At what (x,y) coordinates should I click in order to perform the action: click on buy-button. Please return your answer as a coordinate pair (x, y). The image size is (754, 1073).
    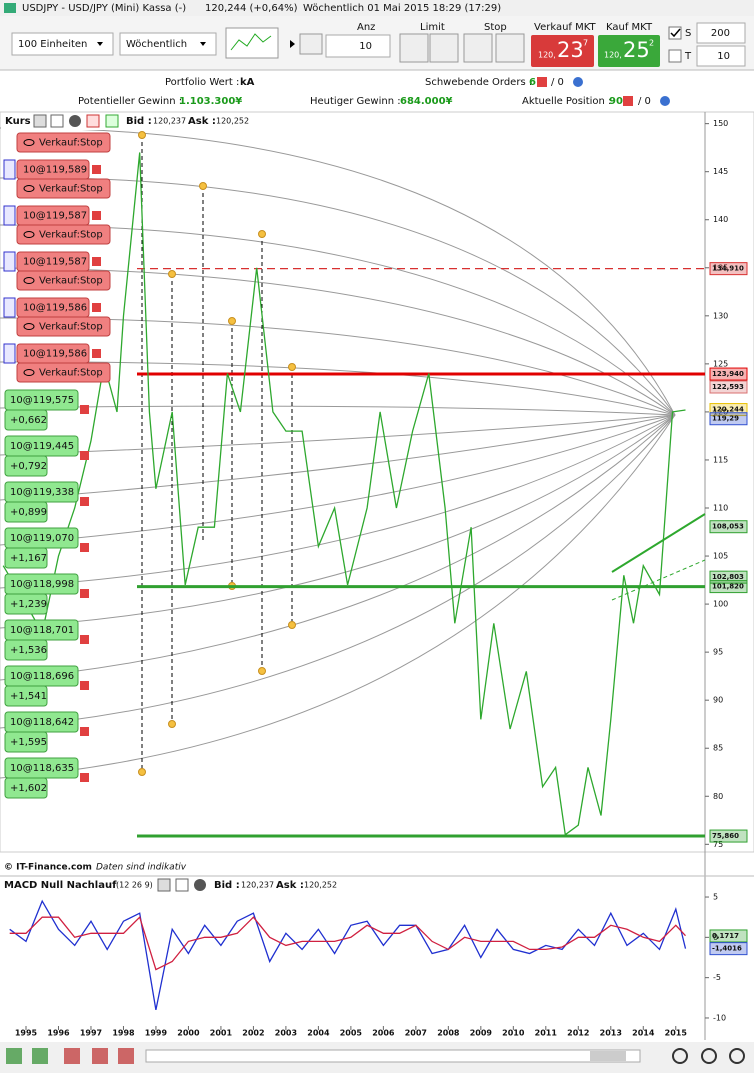
    Looking at the image, I should click on (629, 51).